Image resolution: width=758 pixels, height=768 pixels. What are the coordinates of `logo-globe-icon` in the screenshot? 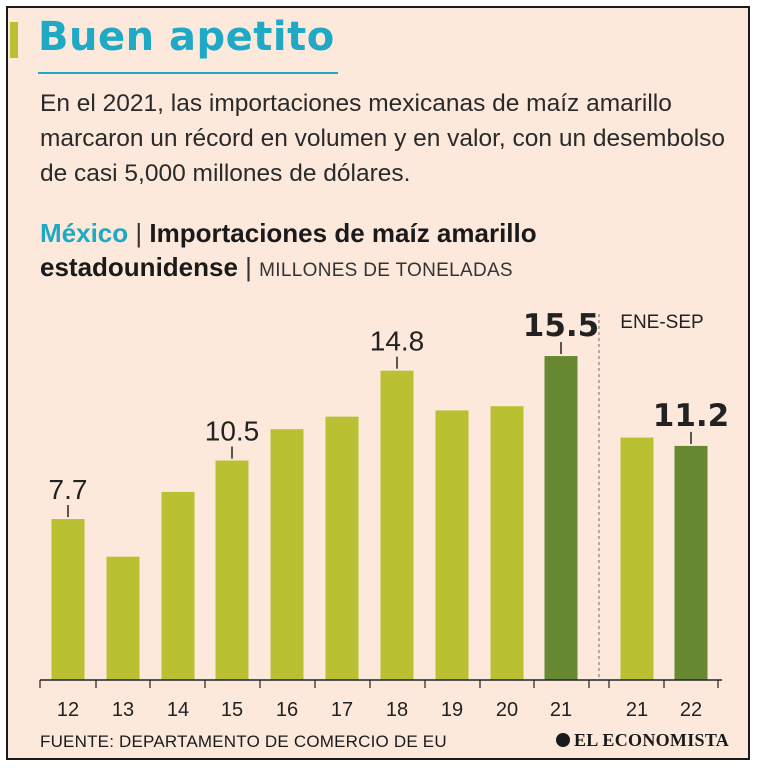 It's located at (563, 740).